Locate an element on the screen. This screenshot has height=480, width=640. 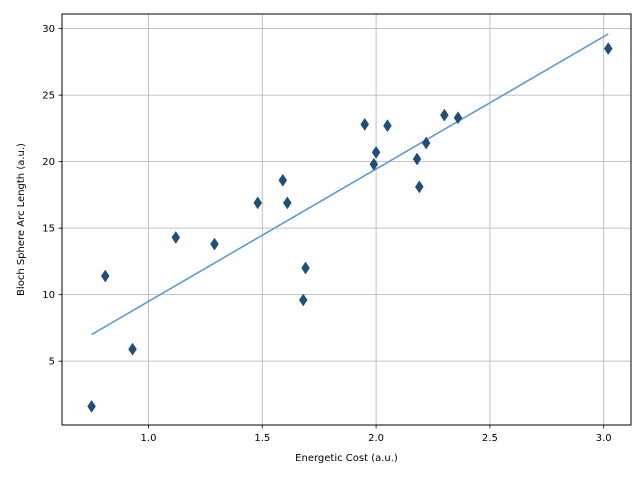
y-tick-label: 15 is located at coordinates (48, 229).